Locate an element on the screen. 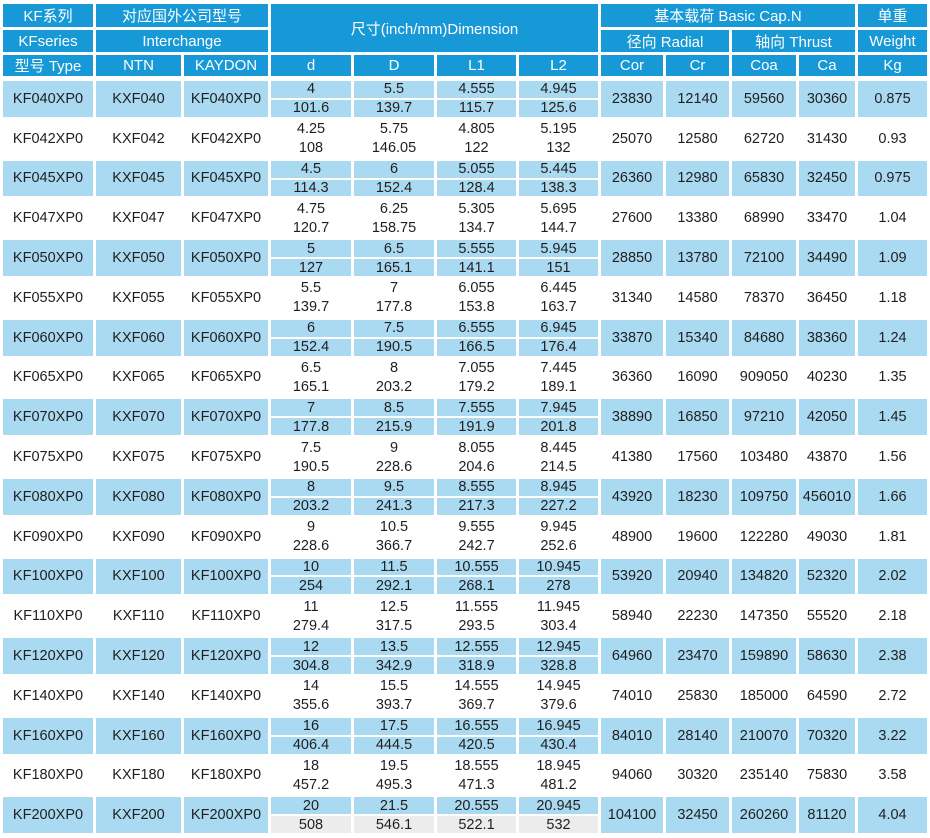  l2-mm-value: 227.2 is located at coordinates (558, 506).